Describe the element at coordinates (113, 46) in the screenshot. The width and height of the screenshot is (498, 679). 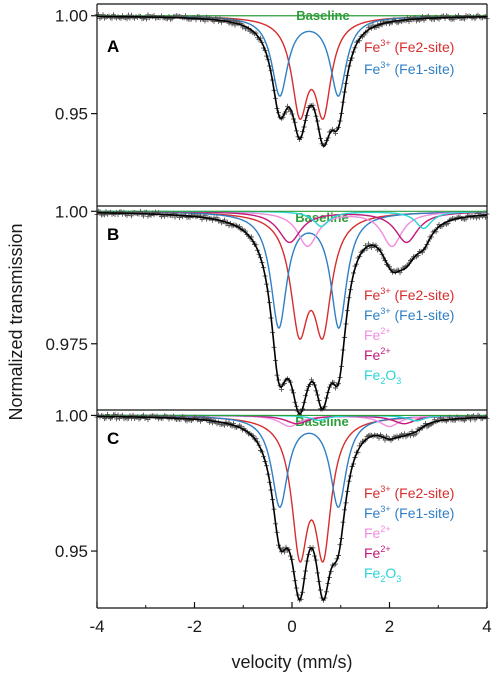
I see `panel-letter: A` at that location.